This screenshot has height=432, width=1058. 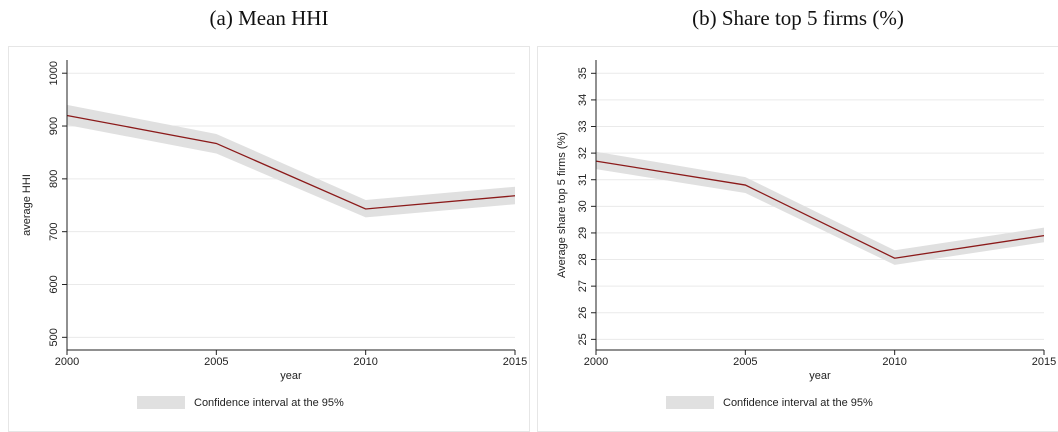 I want to click on y-tick-label: 35, so click(x=583, y=73).